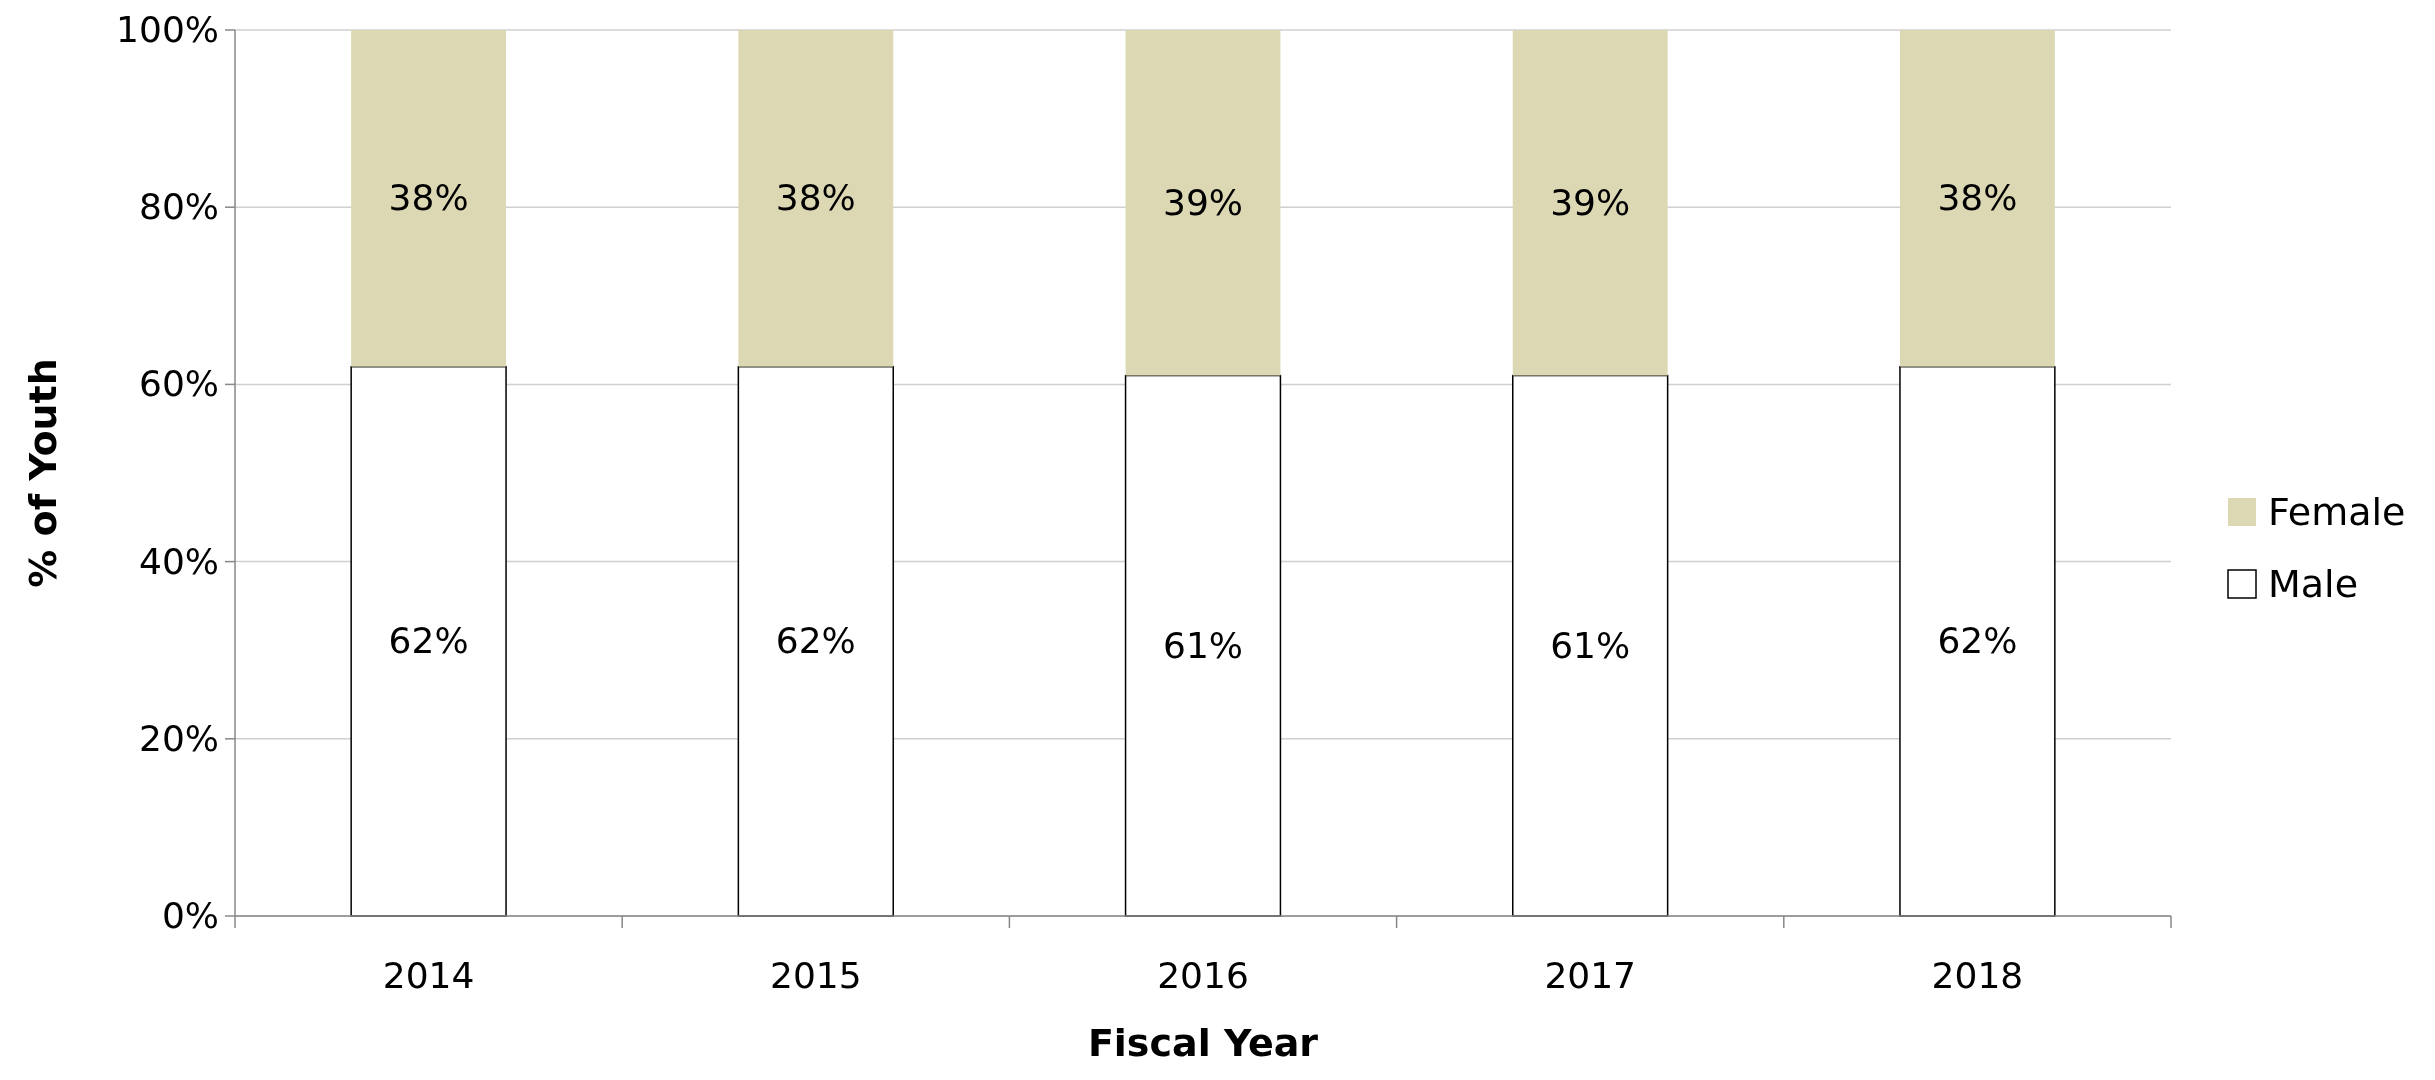 The image size is (2435, 1080). What do you see at coordinates (190, 915) in the screenshot?
I see `y-tick-label: 0%` at bounding box center [190, 915].